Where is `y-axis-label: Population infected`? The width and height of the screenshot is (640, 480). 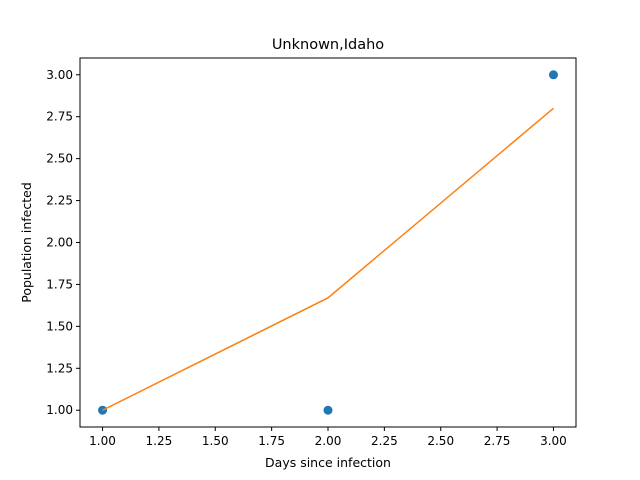
y-axis-label: Population infected is located at coordinates (26, 242).